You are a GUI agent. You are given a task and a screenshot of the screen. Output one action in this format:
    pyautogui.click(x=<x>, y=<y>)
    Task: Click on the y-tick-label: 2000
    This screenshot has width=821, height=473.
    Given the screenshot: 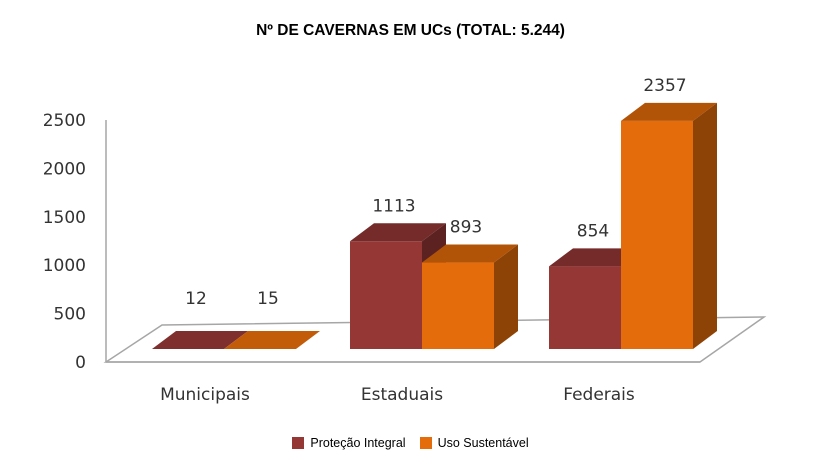 What is the action you would take?
    pyautogui.click(x=64, y=169)
    